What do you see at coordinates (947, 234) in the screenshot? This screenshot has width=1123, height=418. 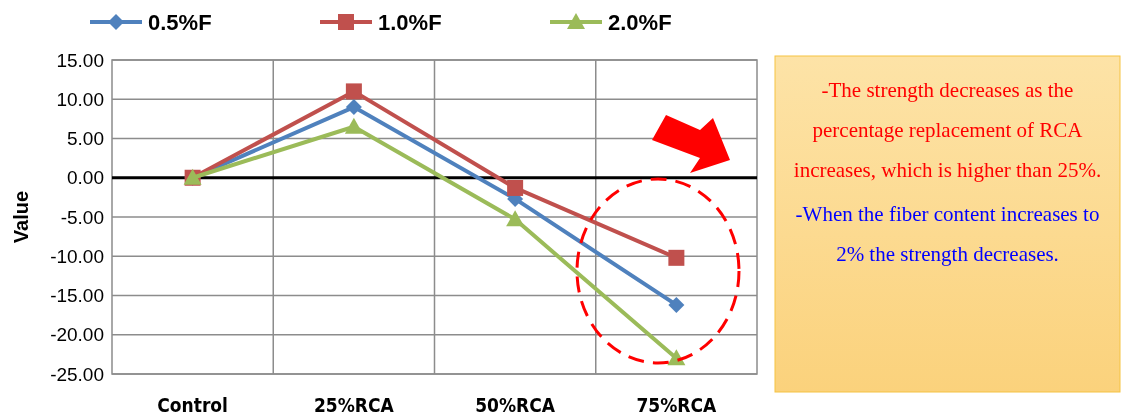 I see `text: -When the fiber content increases to 2% the strength decreases.` at bounding box center [947, 234].